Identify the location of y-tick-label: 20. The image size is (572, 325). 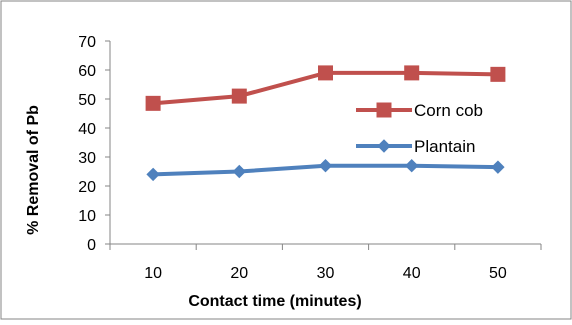
(87, 187).